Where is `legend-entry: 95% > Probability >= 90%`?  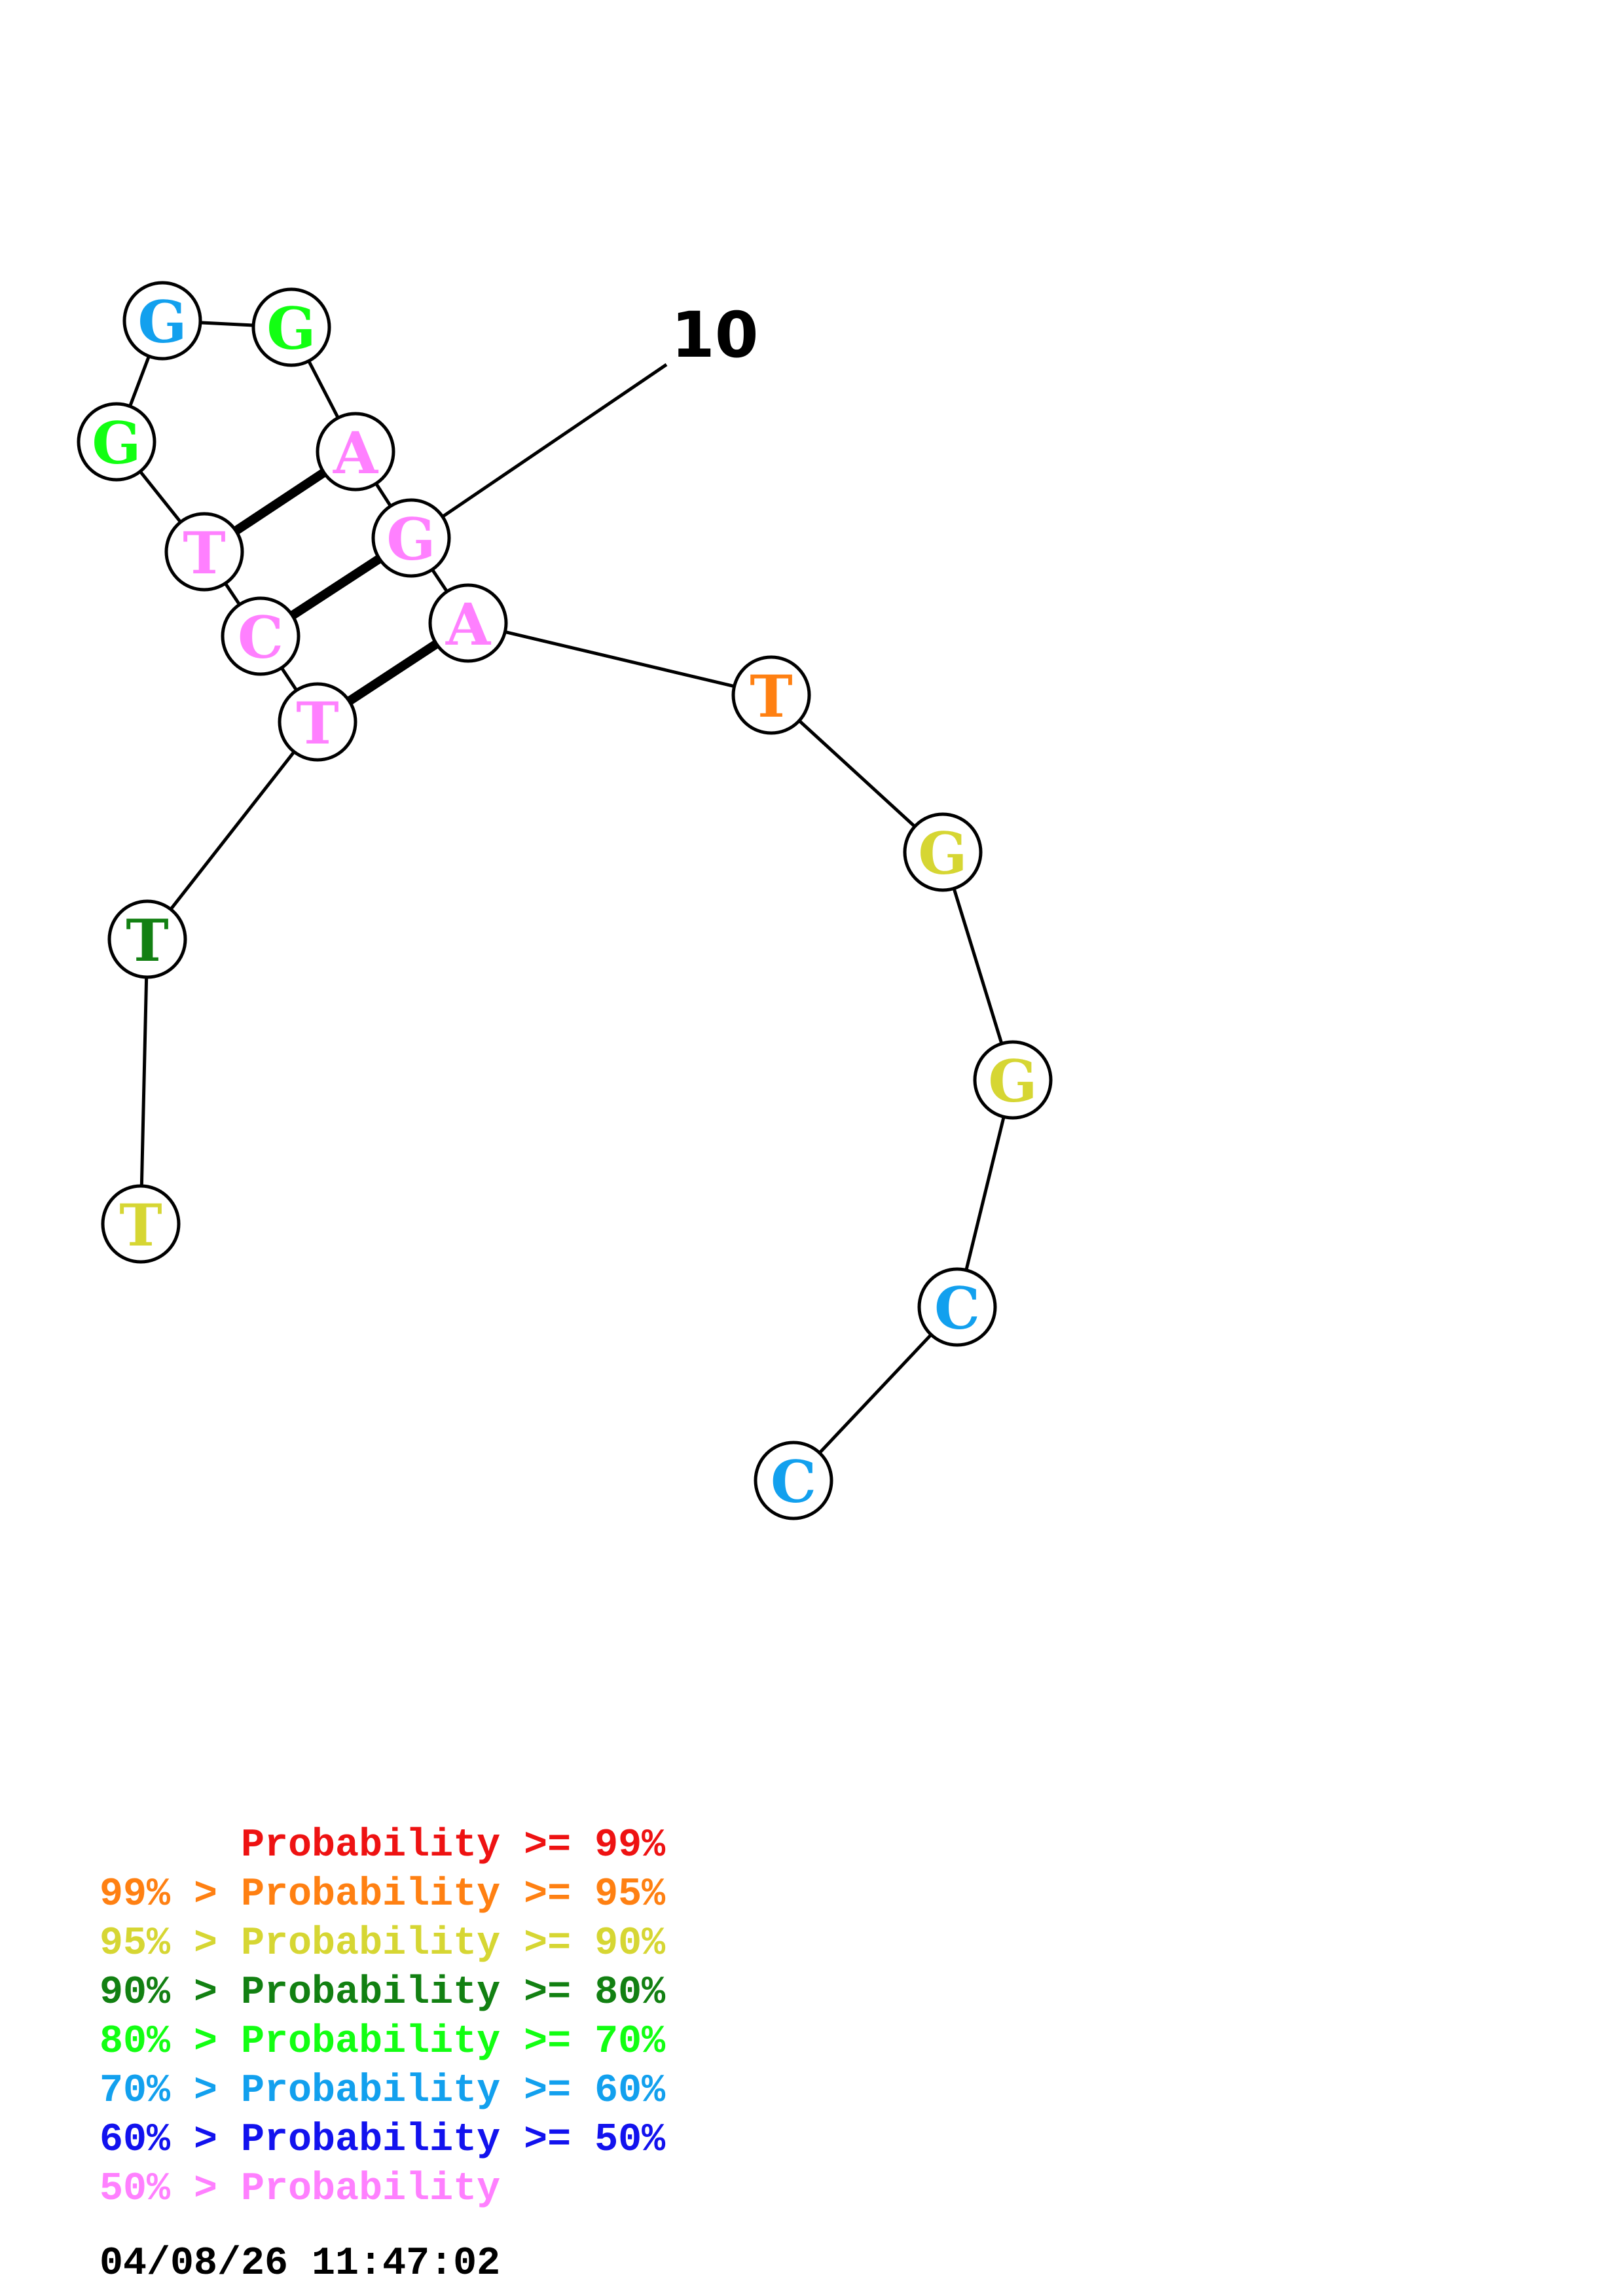 legend-entry: 95% > Probability >= 90% is located at coordinates (383, 1944).